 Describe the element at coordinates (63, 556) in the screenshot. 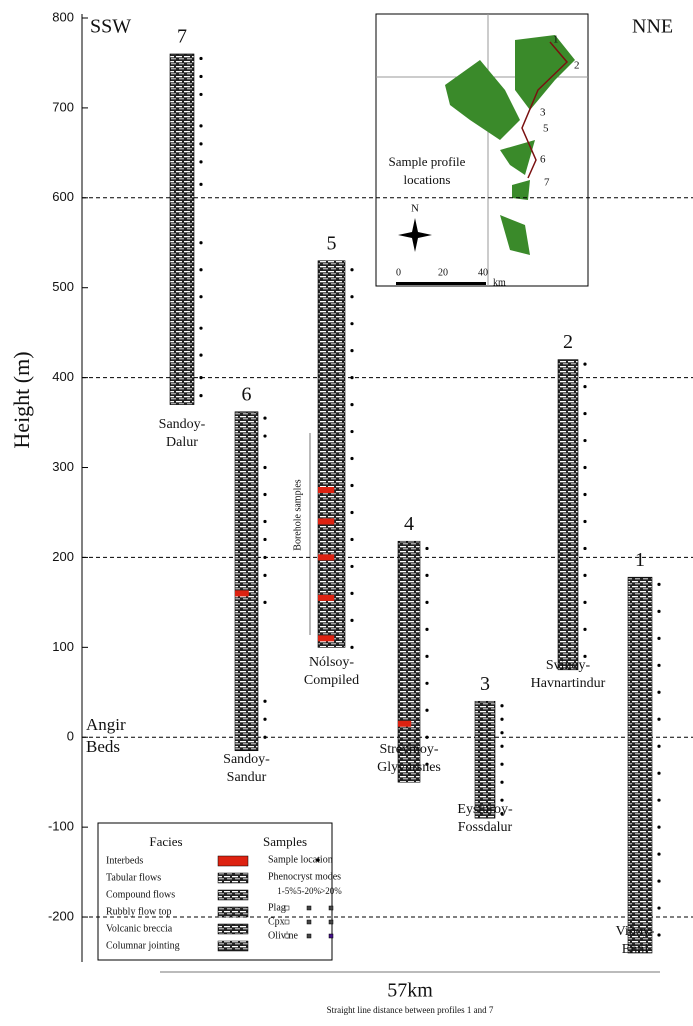

I see `y-tick-label: 200` at that location.